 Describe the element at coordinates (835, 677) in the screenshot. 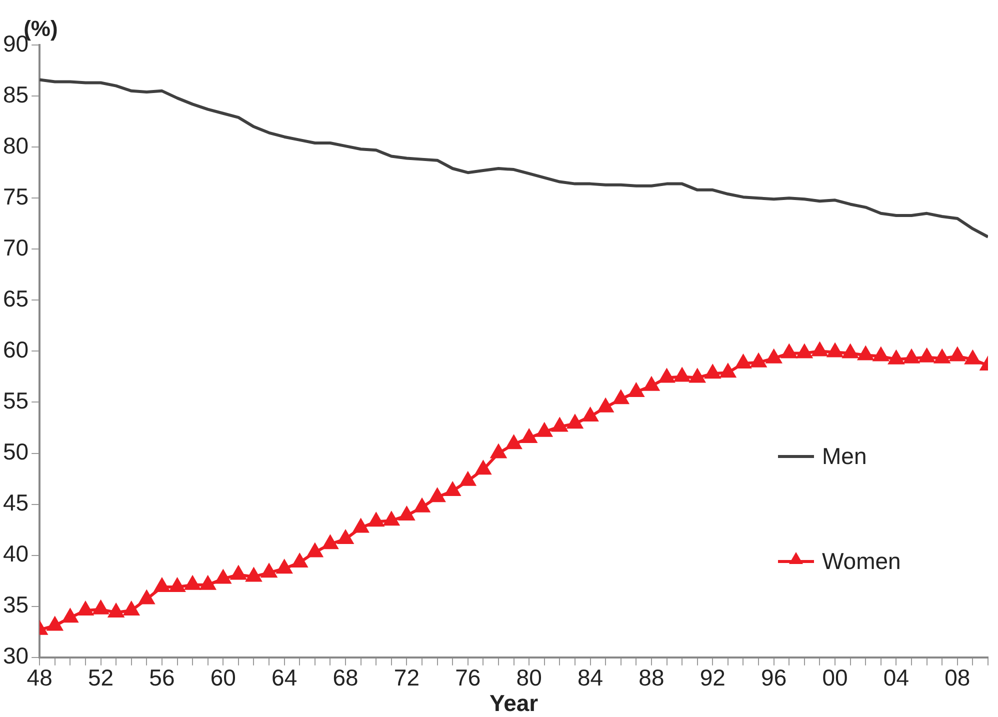

I see `x-tick-label: 00` at that location.